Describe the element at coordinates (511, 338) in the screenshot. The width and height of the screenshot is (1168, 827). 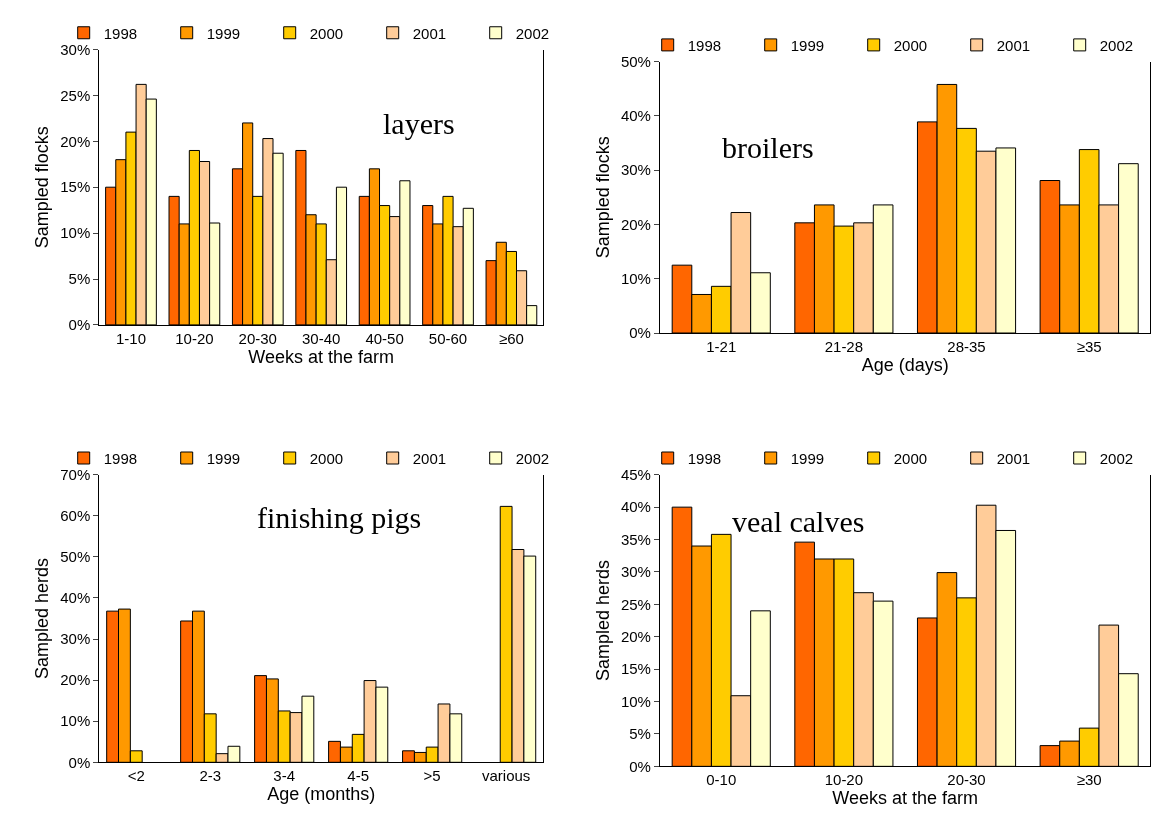
I see `x-tick-label: ≥60` at that location.